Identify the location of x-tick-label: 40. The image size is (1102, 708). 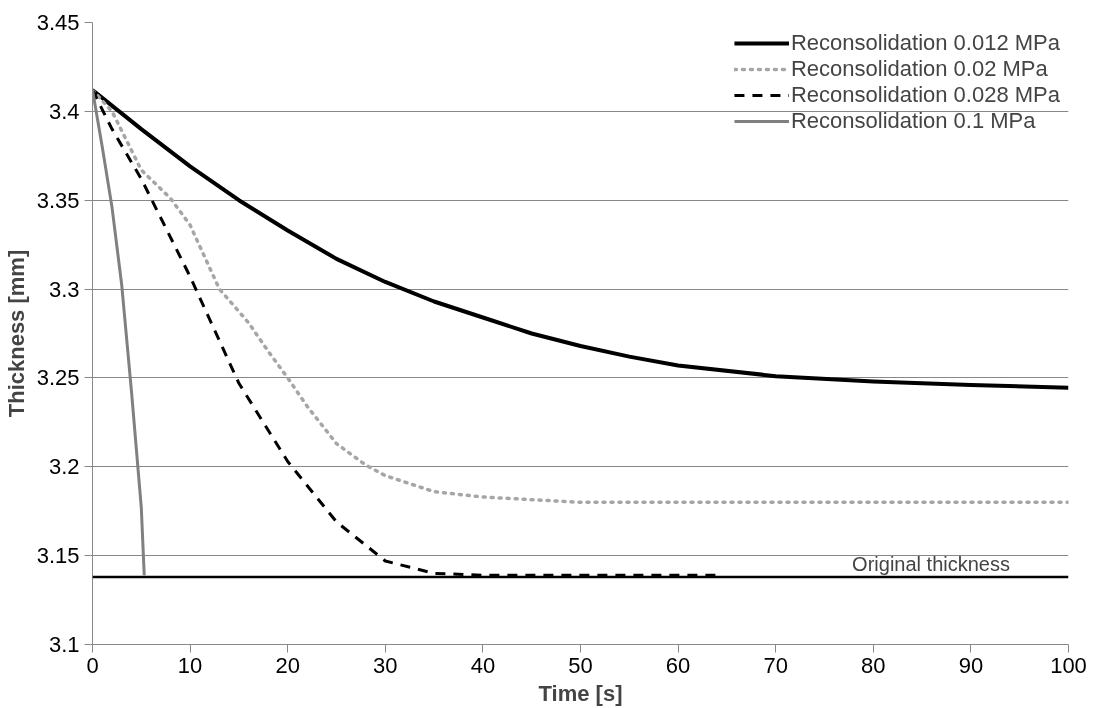
(483, 665).